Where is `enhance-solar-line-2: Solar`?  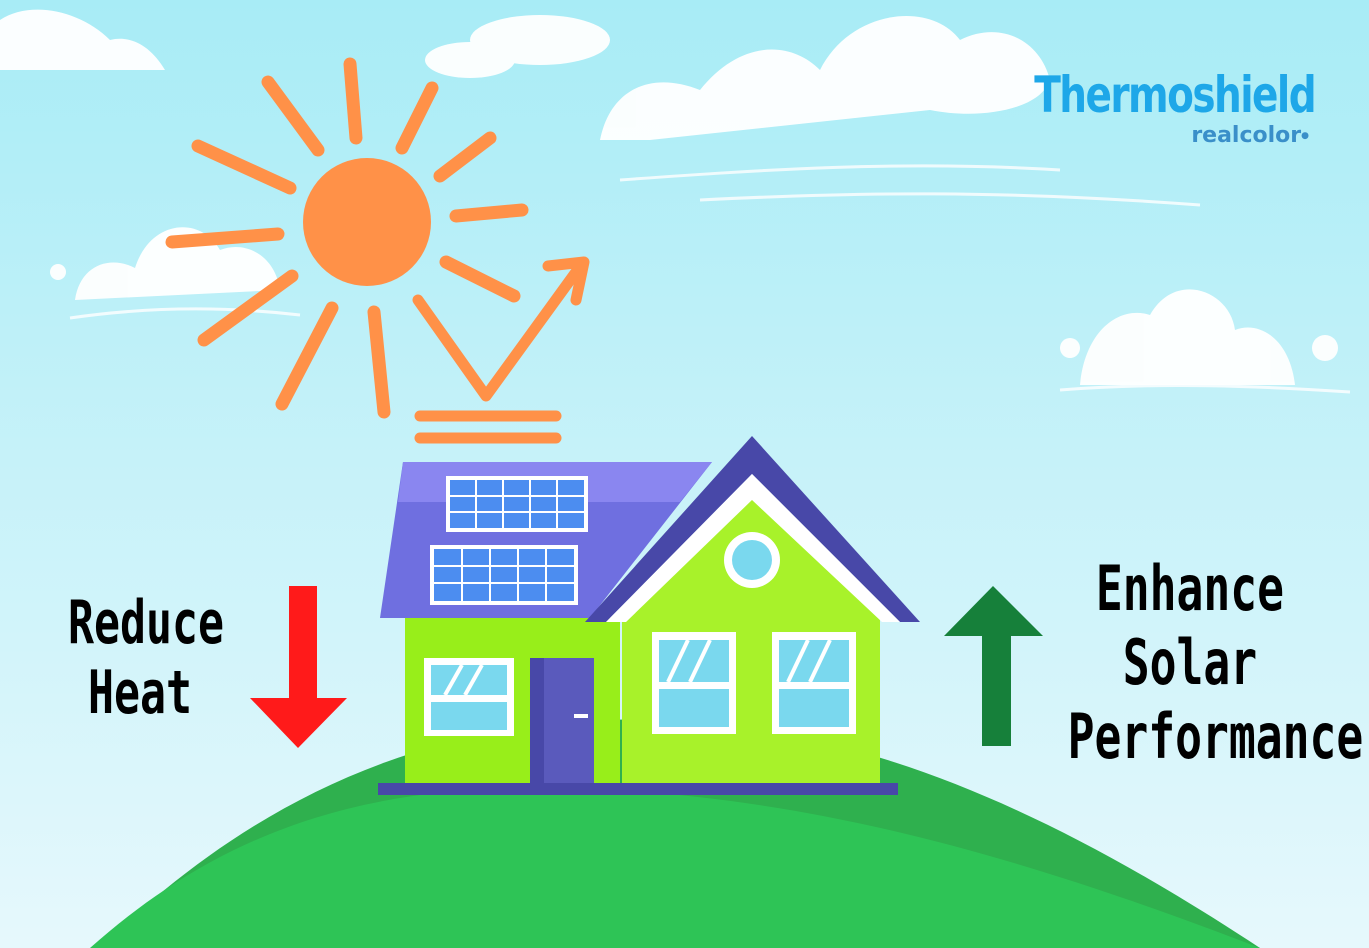
enhance-solar-line-2: Solar is located at coordinates (1190, 662).